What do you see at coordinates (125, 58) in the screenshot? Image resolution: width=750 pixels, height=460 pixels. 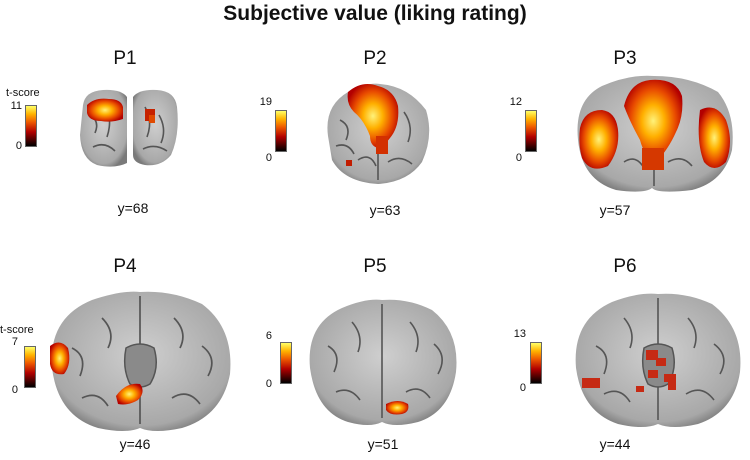 I see `panel-label: P1` at bounding box center [125, 58].